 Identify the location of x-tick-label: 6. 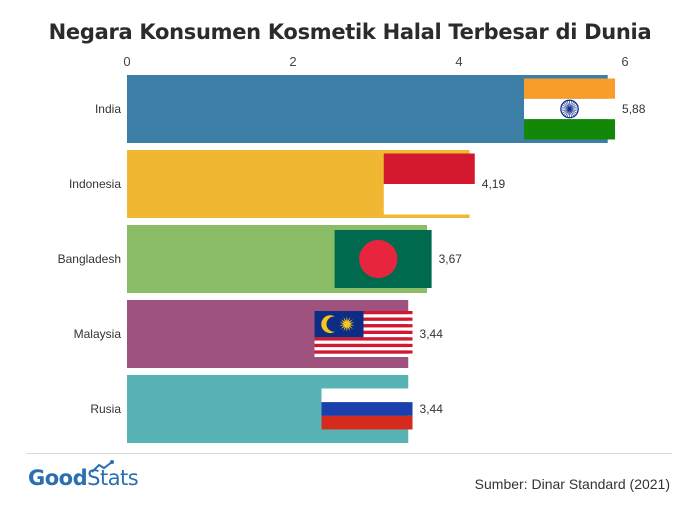
(624, 61).